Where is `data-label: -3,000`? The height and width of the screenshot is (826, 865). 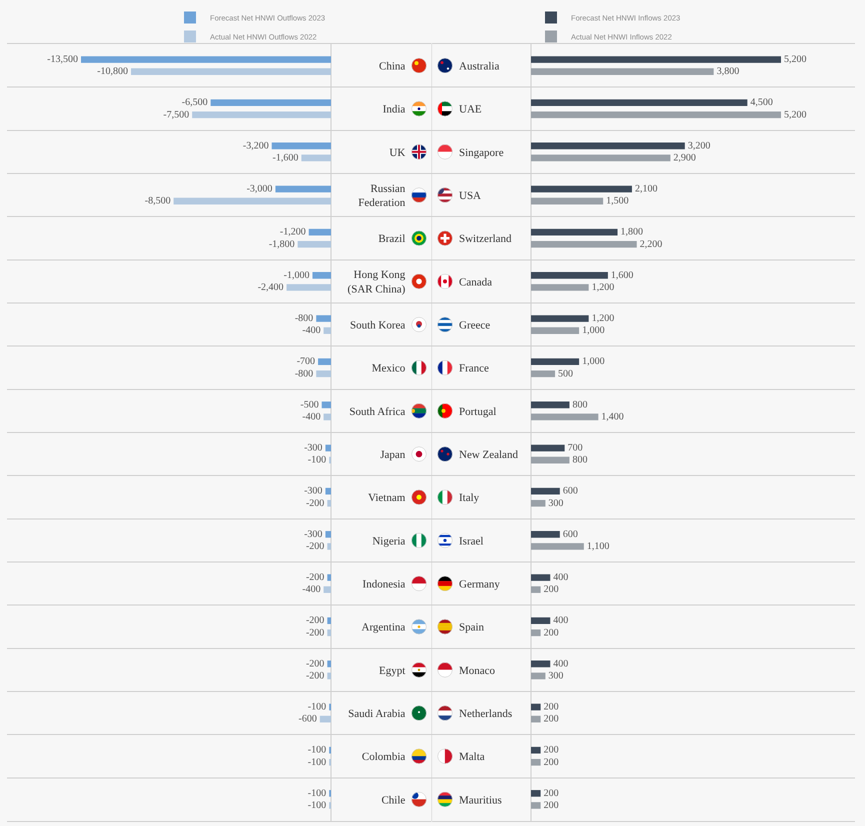
data-label: -3,000 is located at coordinates (259, 189).